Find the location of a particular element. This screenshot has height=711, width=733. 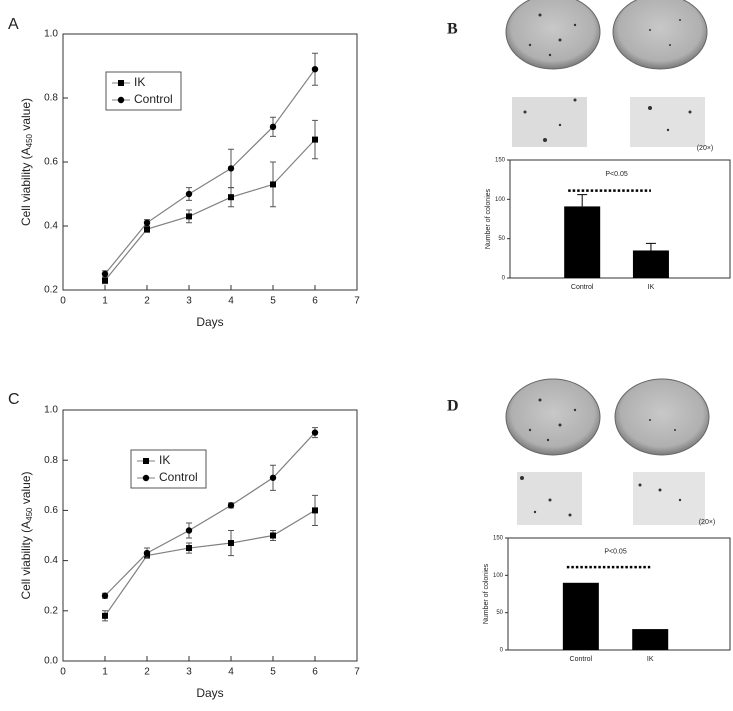

y-tick-label: 0.2 is located at coordinates (51, 290).